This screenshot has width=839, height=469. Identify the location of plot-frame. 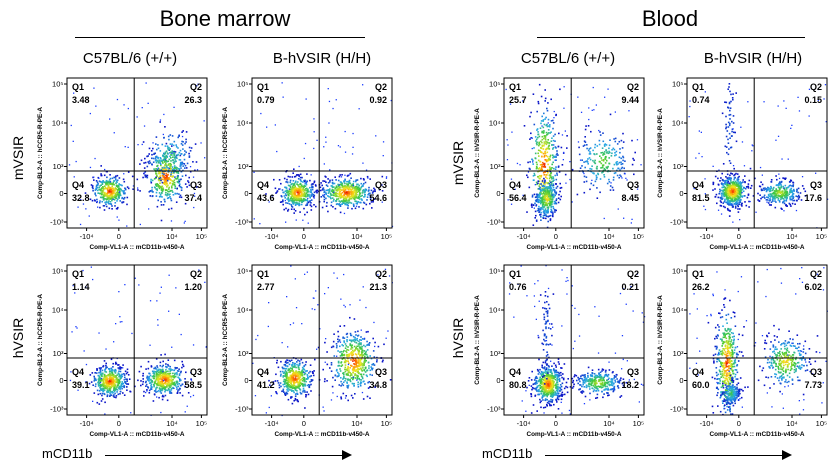
(137, 340).